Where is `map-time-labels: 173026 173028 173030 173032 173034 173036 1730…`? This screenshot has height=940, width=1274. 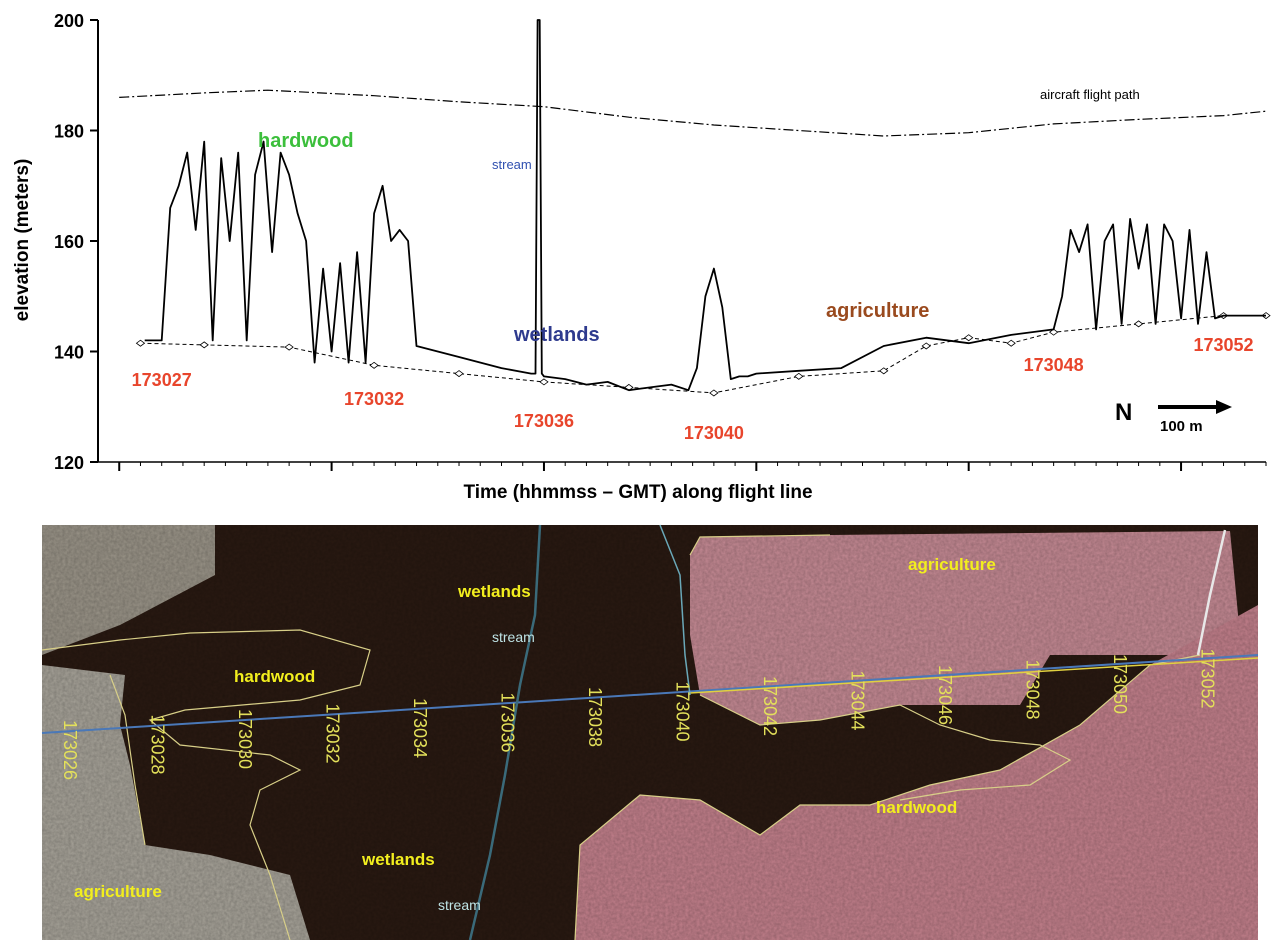 map-time-labels: 173026 173028 173030 173032 173034 173036 1730… is located at coordinates (639, 715).